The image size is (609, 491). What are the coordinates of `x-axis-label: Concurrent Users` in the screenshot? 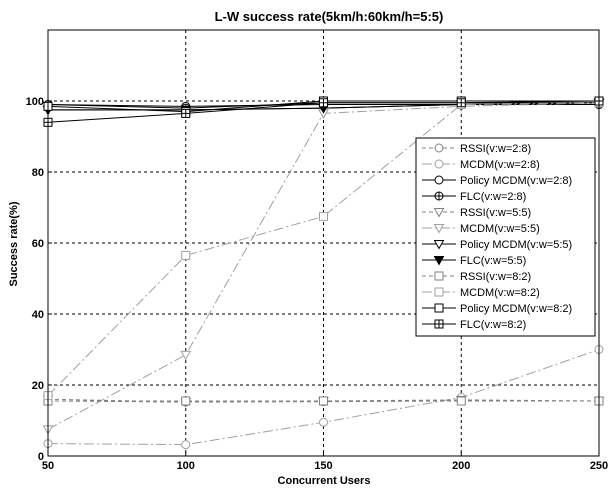 It's located at (324, 481).